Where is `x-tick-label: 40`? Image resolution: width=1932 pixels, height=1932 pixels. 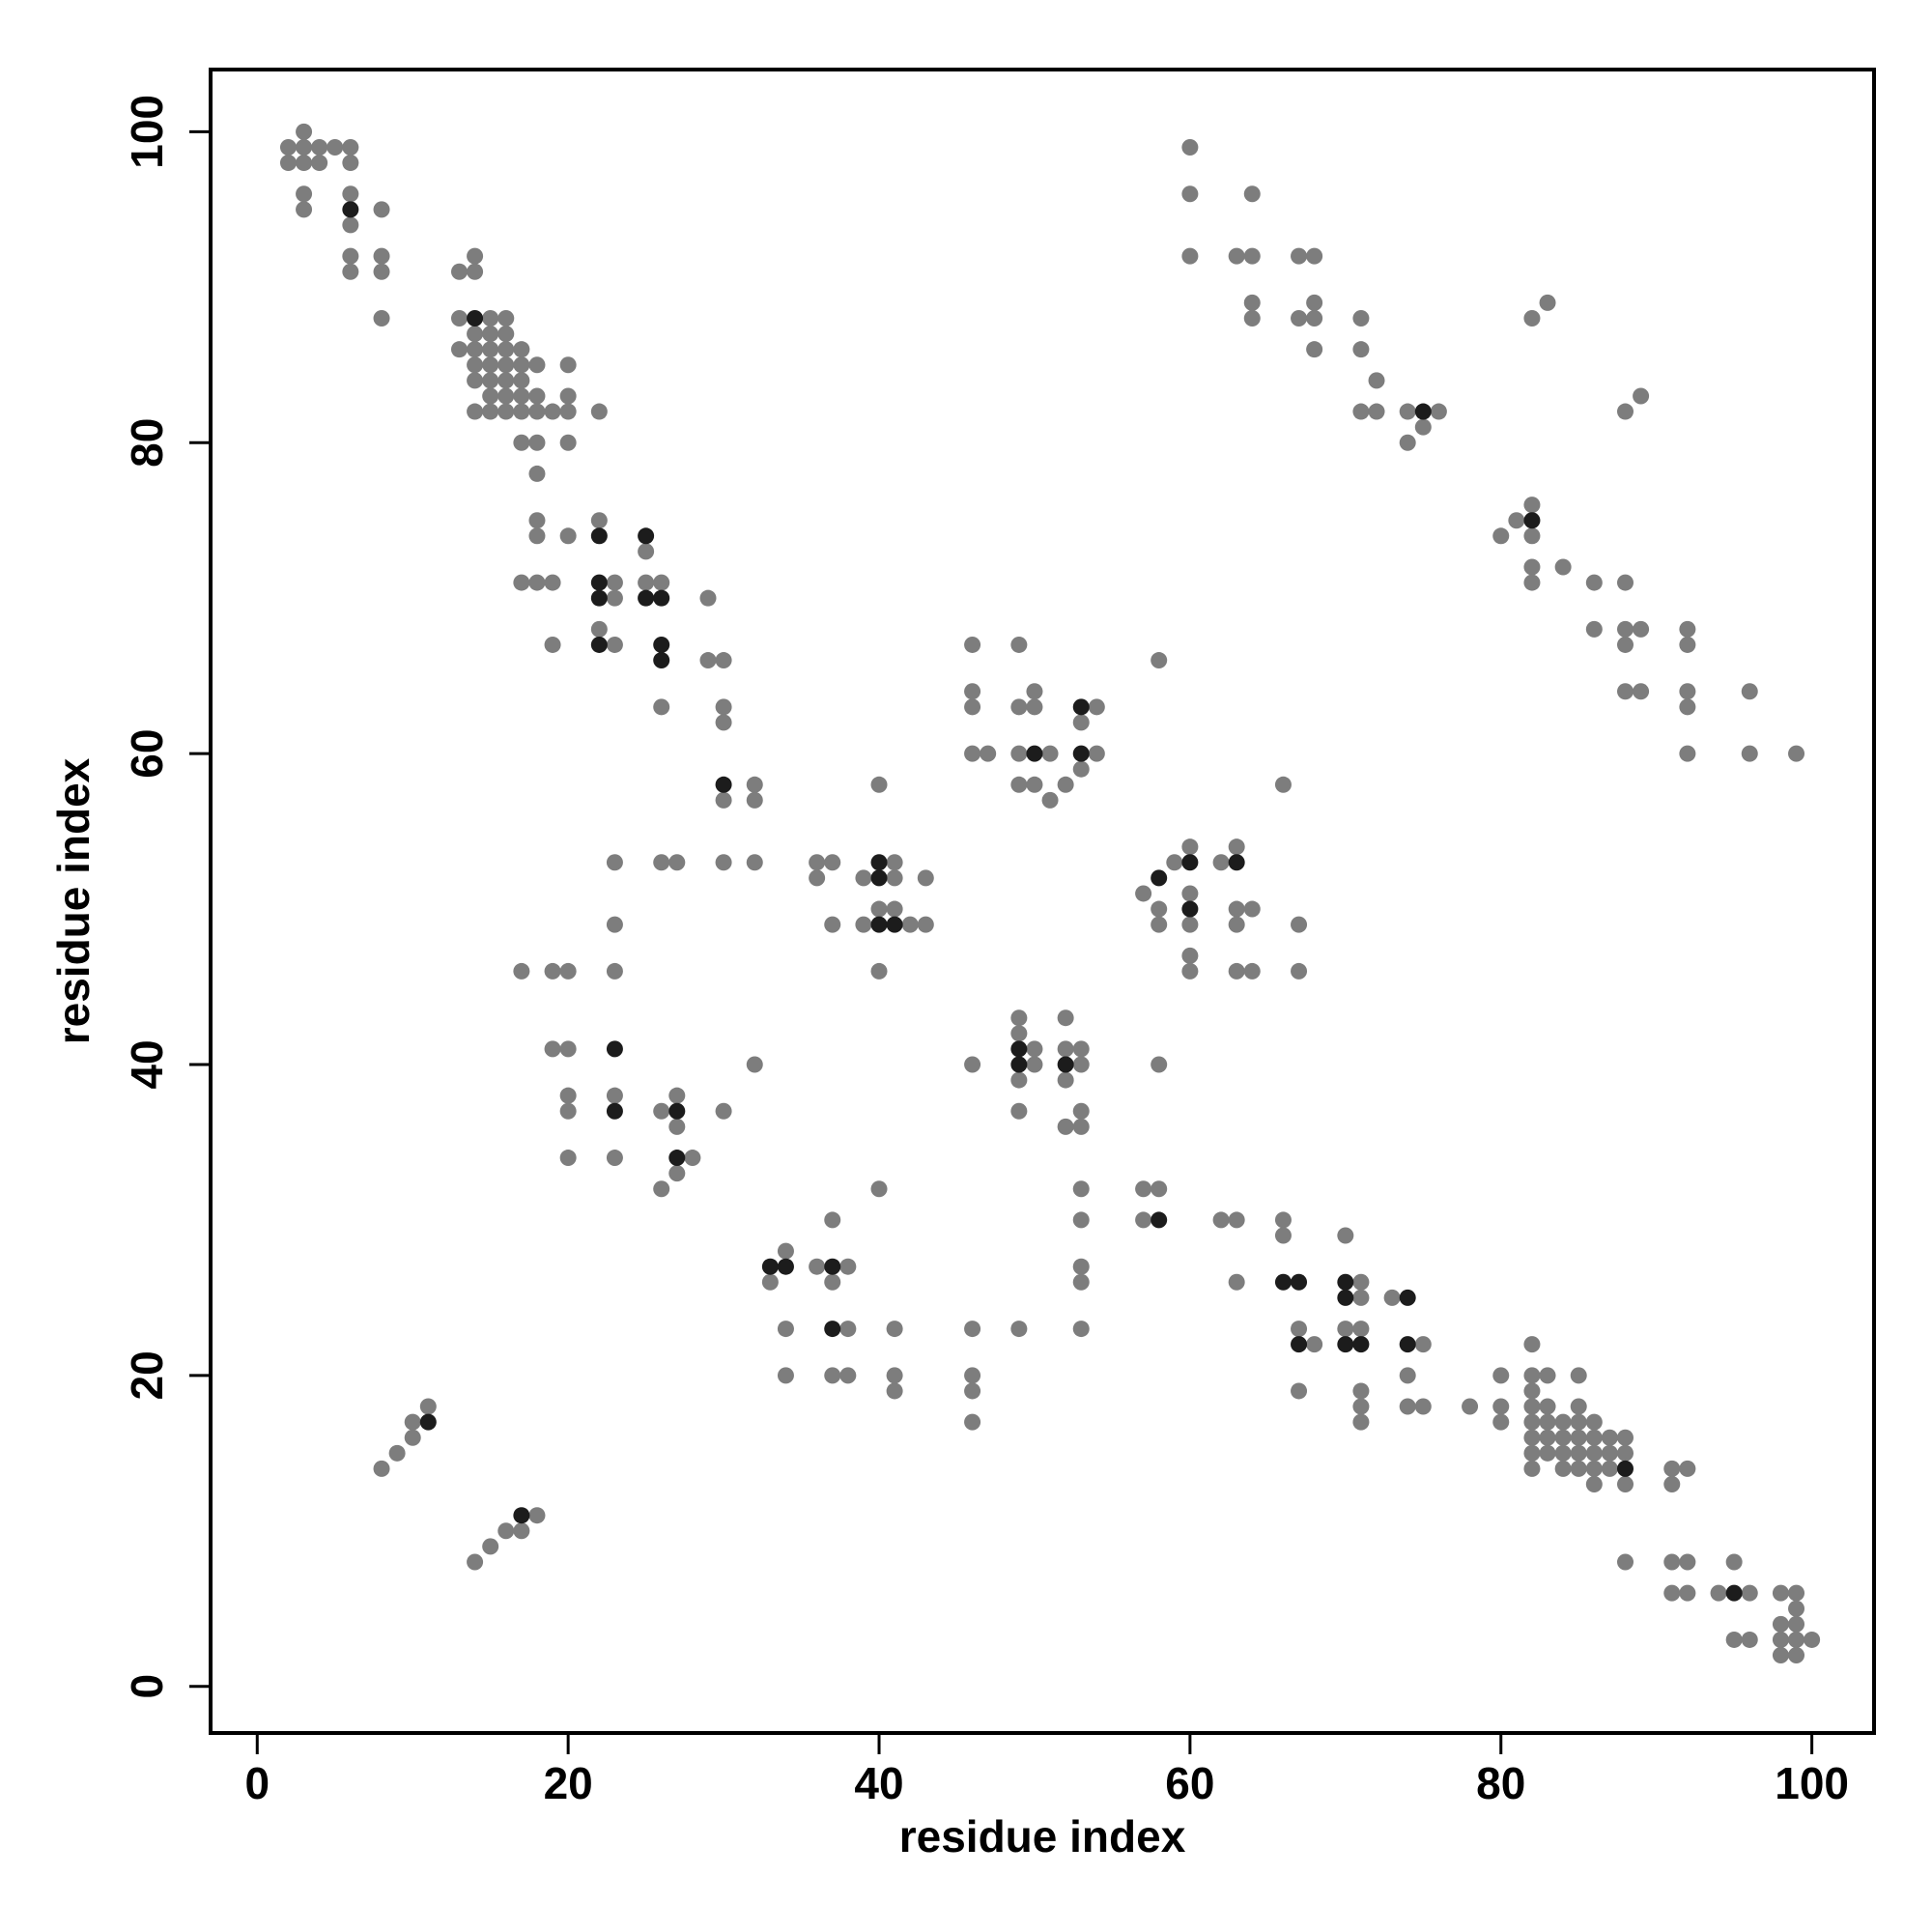
x-tick-label: 40 is located at coordinates (878, 1783).